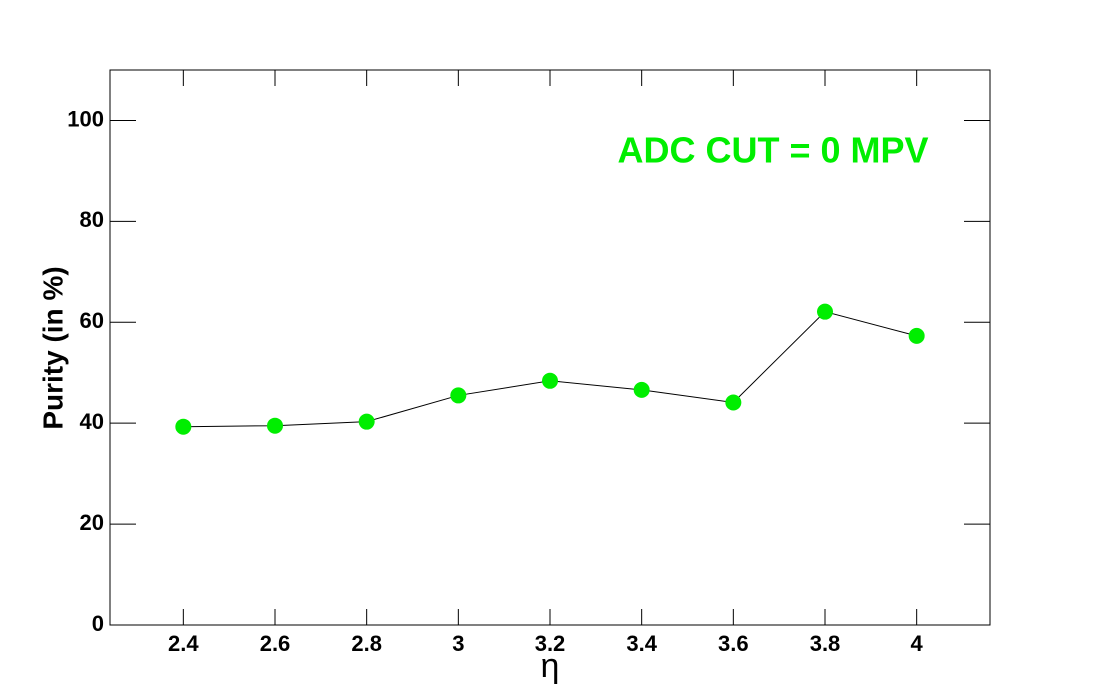 Image resolution: width=1101 pixels, height=694 pixels. Describe the element at coordinates (366, 643) in the screenshot. I see `x-tick-label: 2.8` at that location.